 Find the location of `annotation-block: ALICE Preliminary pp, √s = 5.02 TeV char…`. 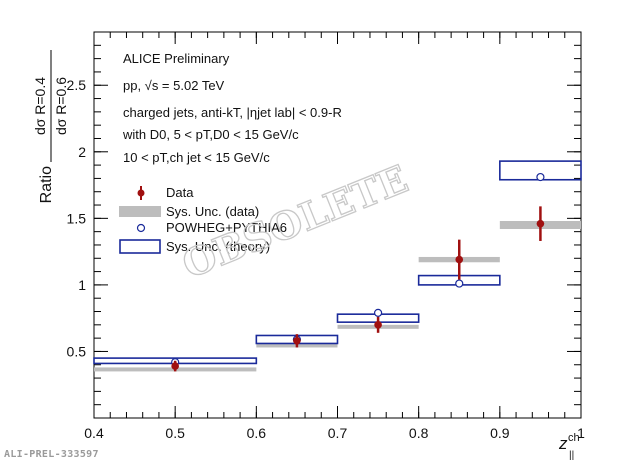

annotation-block: ALICE Preliminary pp, √s = 5.02 TeV char… is located at coordinates (232, 108).